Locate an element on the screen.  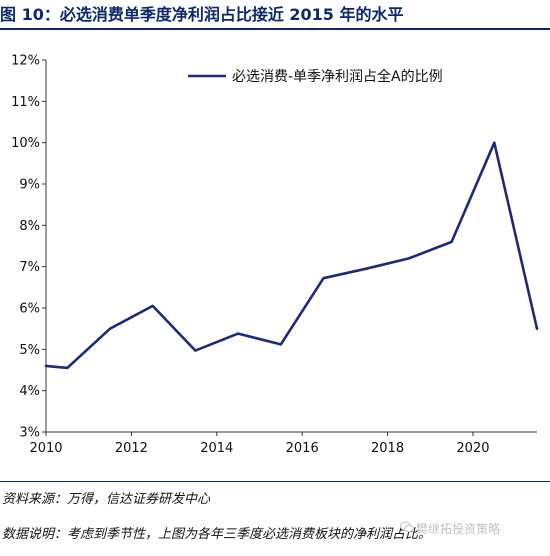
x-tick-label: 2010 is located at coordinates (45, 448).